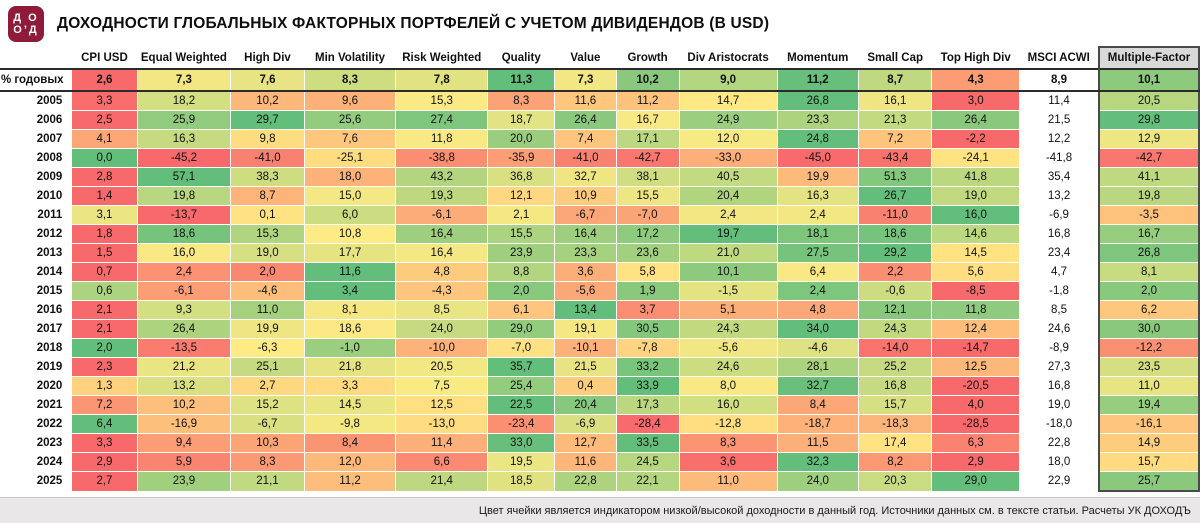 The width and height of the screenshot is (1200, 523). Describe the element at coordinates (26, 30) in the screenshot. I see `logo-line-2: О’Д` at that location.